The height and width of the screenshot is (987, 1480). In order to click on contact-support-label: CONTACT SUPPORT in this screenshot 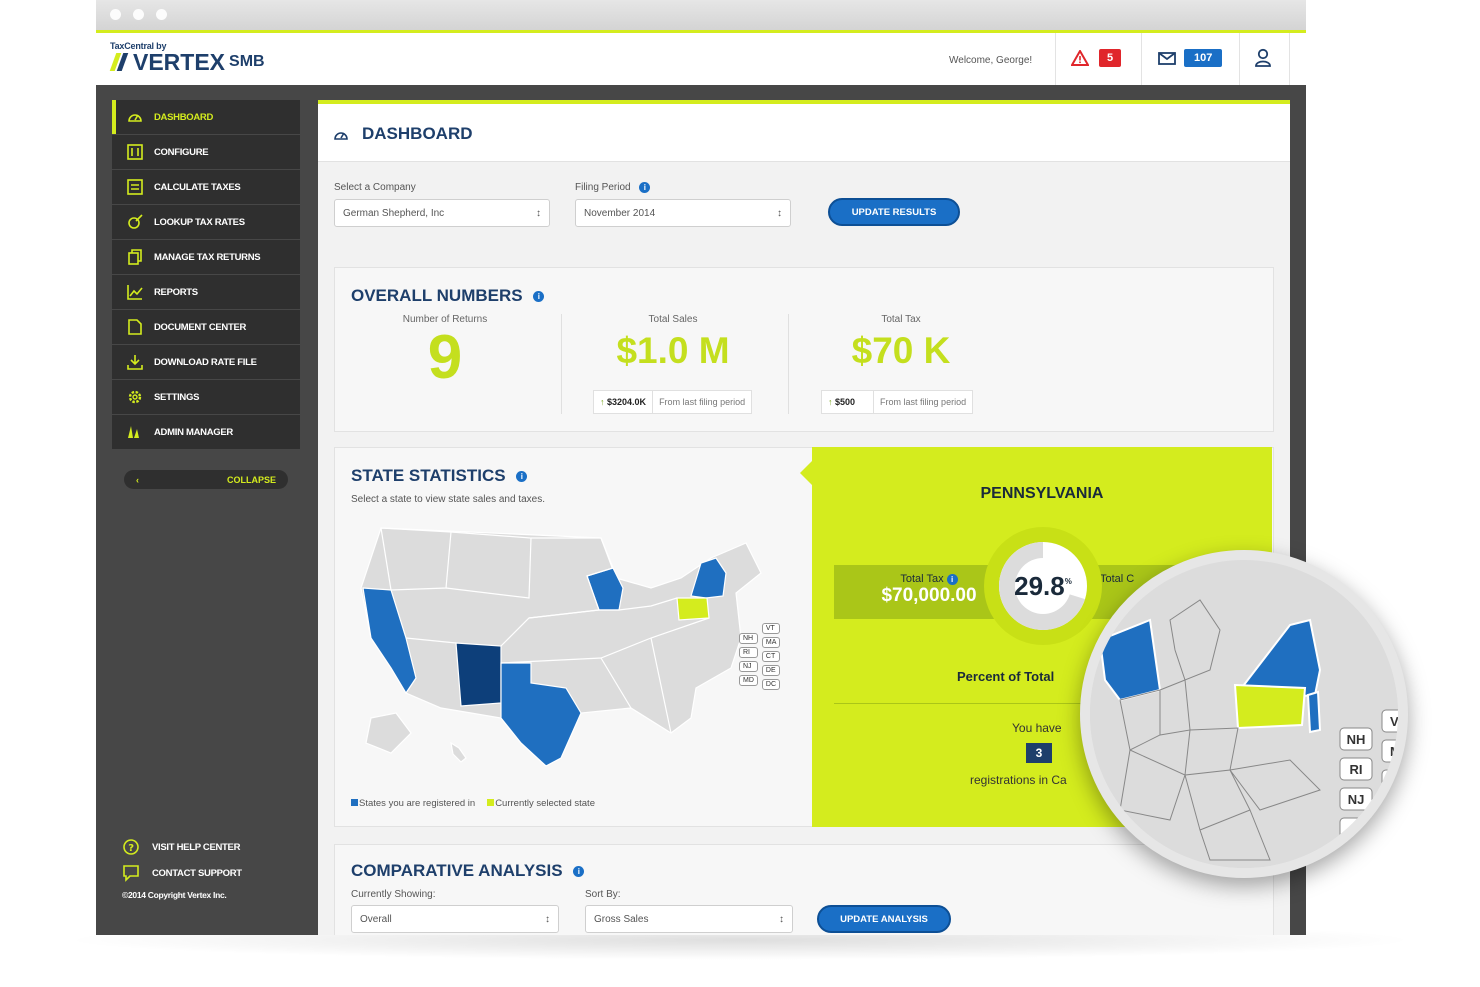, I will do `click(197, 873)`.